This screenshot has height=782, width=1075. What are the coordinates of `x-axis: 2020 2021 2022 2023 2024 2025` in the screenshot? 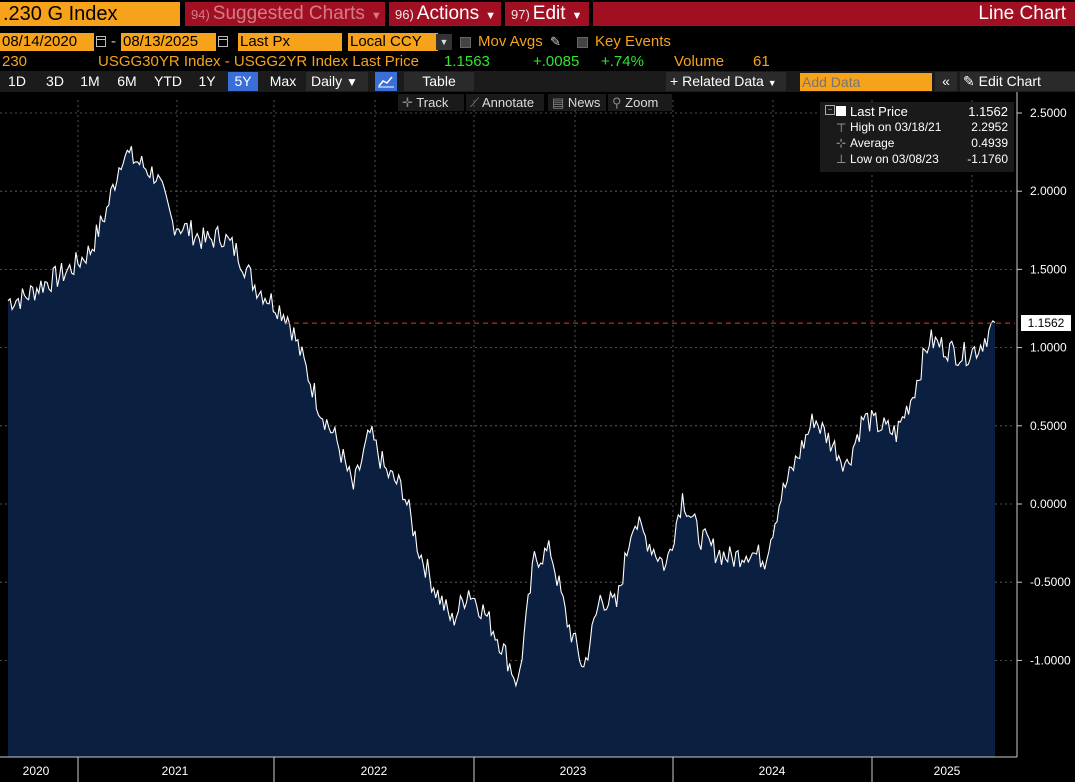 It's located at (508, 769).